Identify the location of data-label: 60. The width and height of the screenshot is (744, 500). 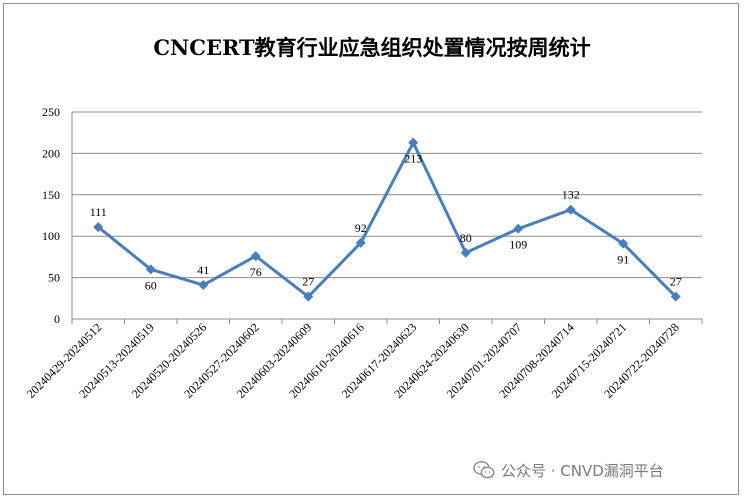
(151, 285).